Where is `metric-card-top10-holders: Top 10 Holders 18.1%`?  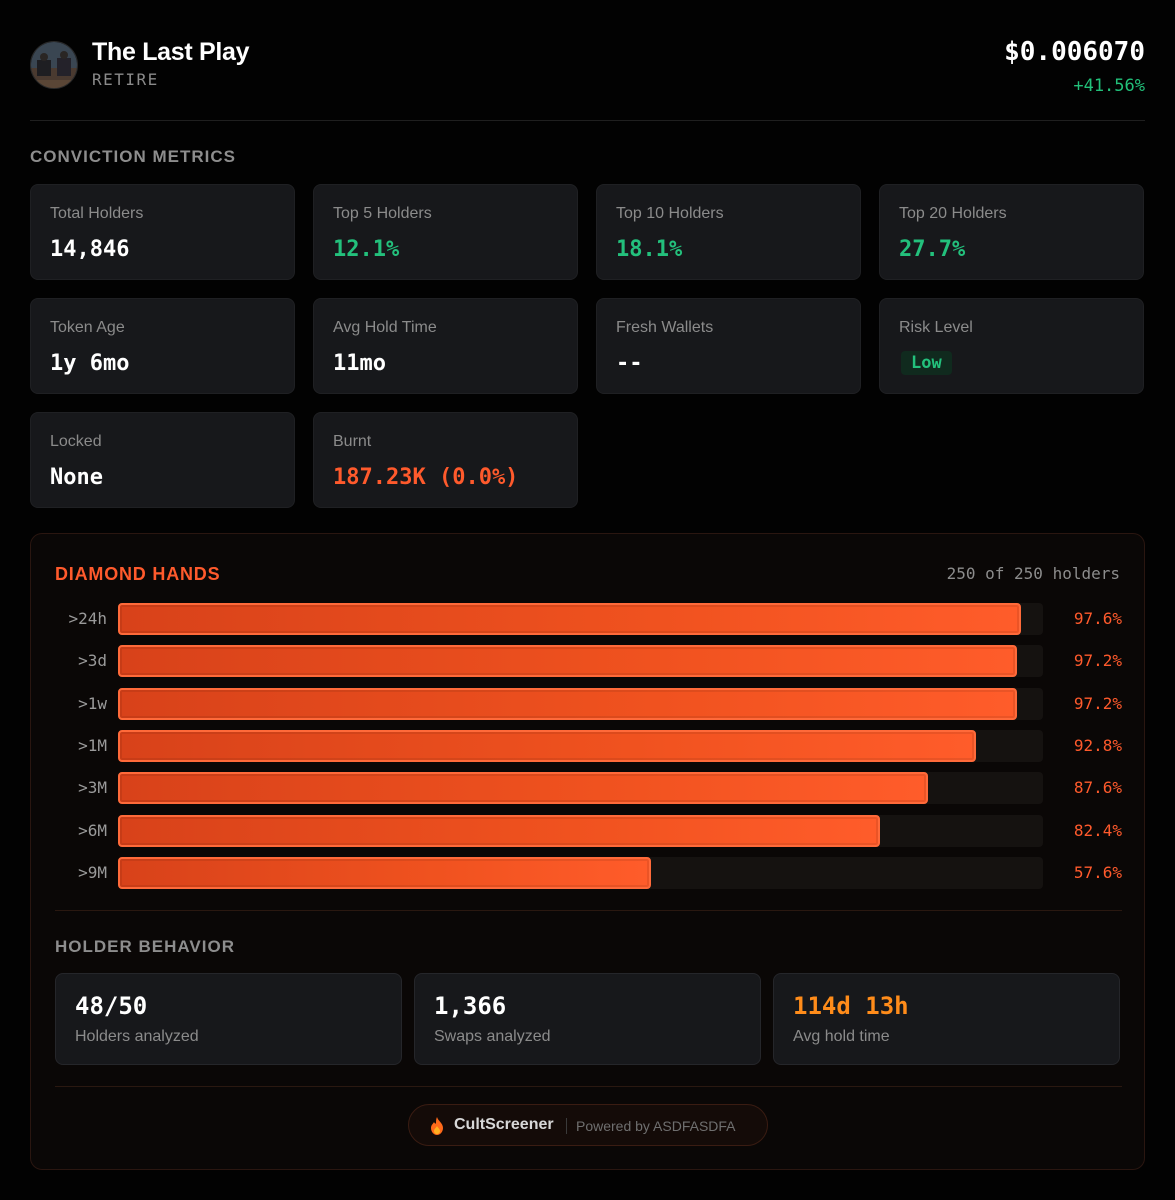 metric-card-top10-holders: Top 10 Holders 18.1% is located at coordinates (728, 232).